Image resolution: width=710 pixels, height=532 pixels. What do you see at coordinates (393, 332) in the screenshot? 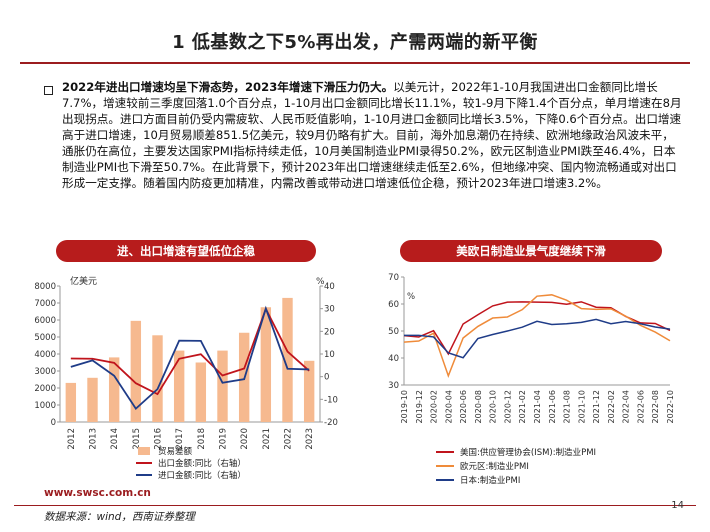
I see `y-tick-label: 50` at bounding box center [393, 332].